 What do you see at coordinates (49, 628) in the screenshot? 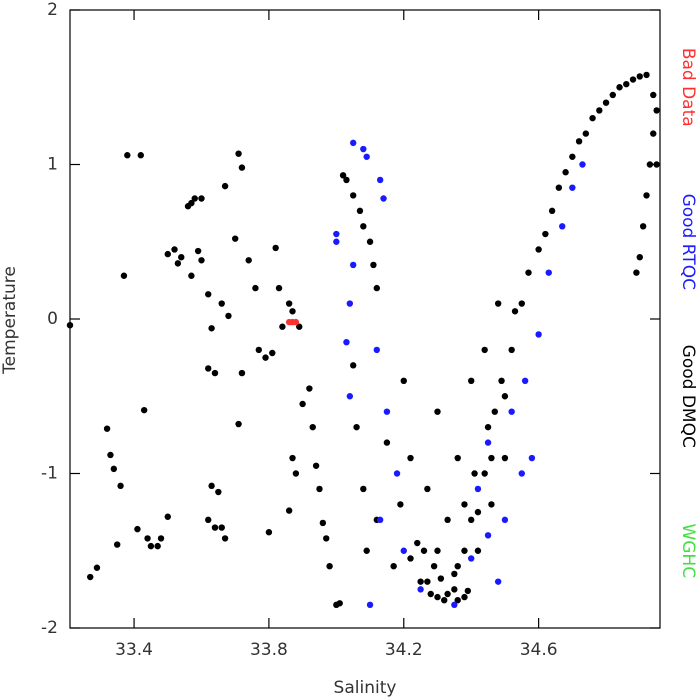
I see `y-tick-label: -2` at bounding box center [49, 628].